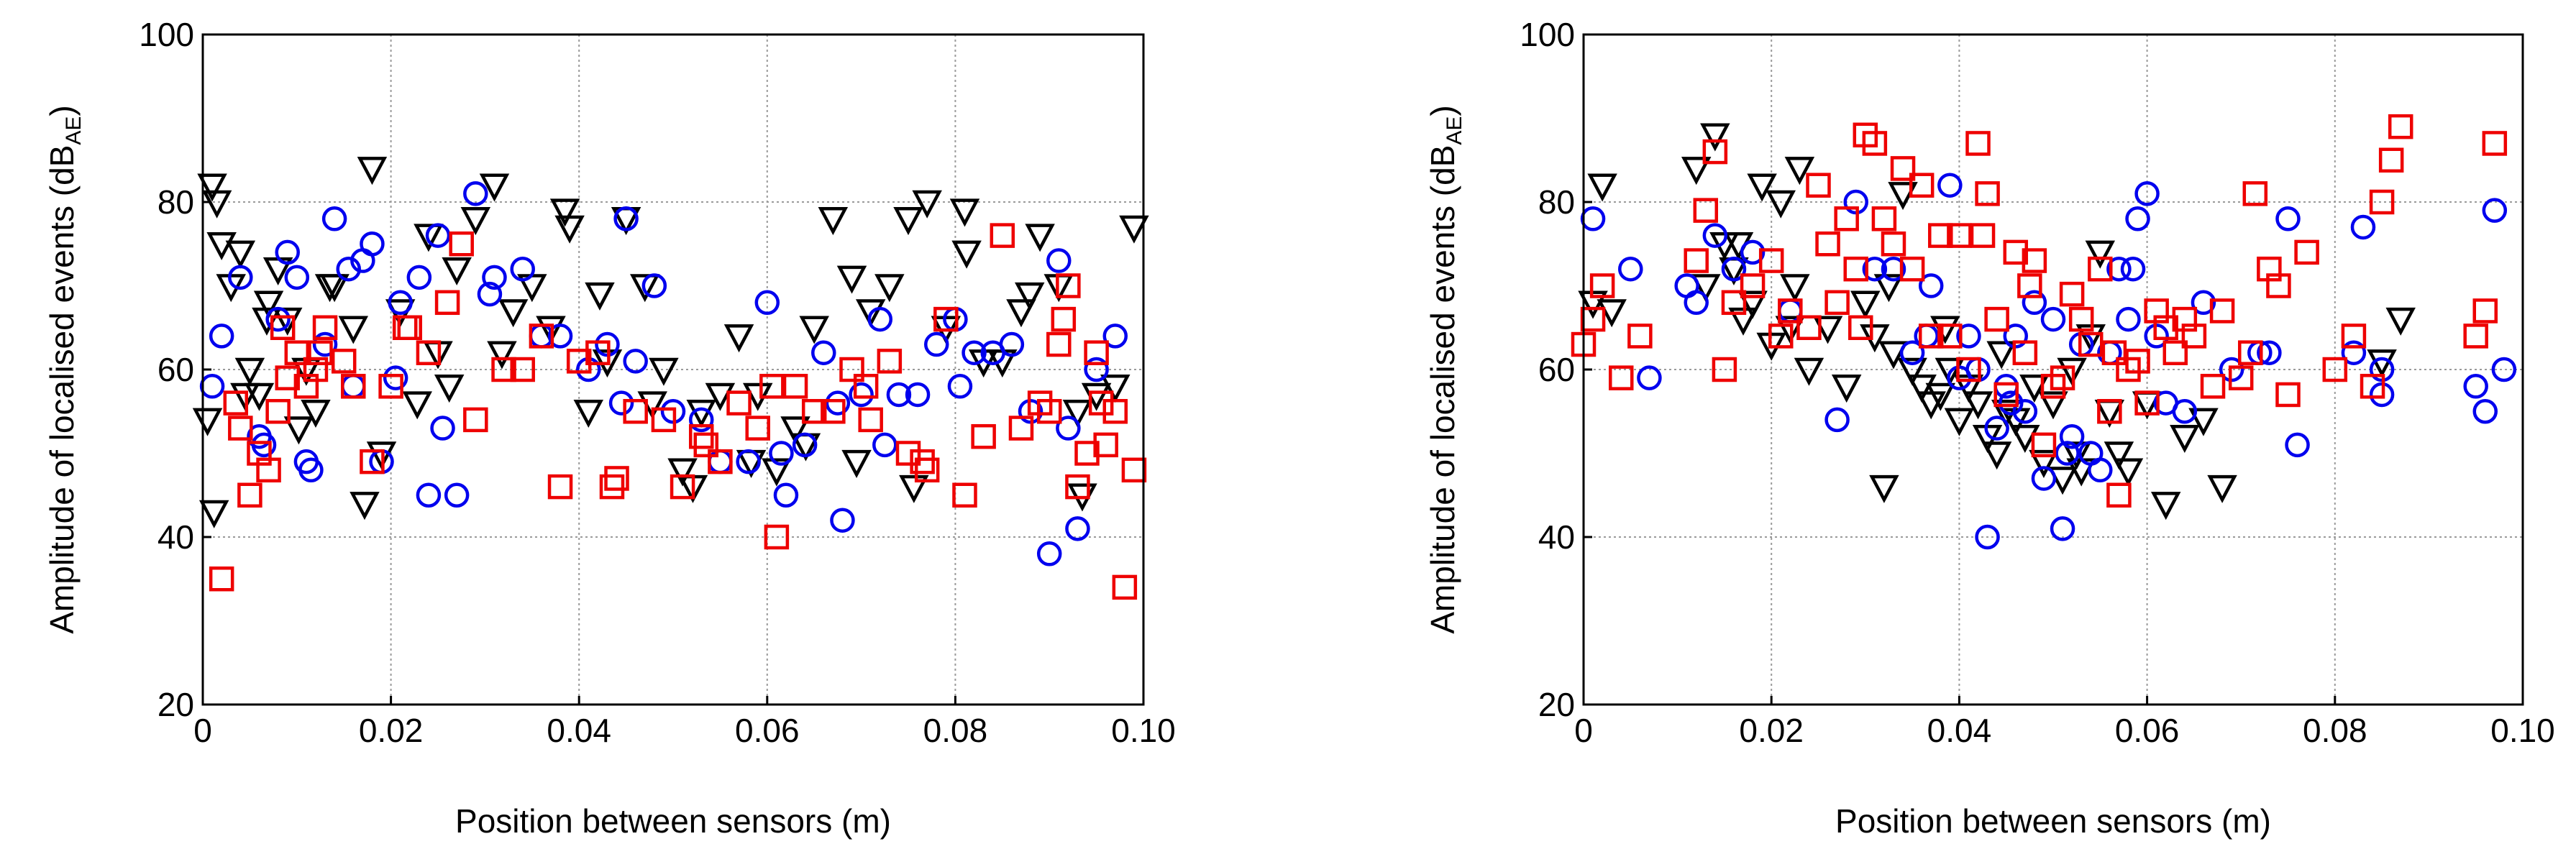 This screenshot has height=867, width=2576. What do you see at coordinates (2522, 730) in the screenshot?
I see `x-tick-label: 0.10` at bounding box center [2522, 730].